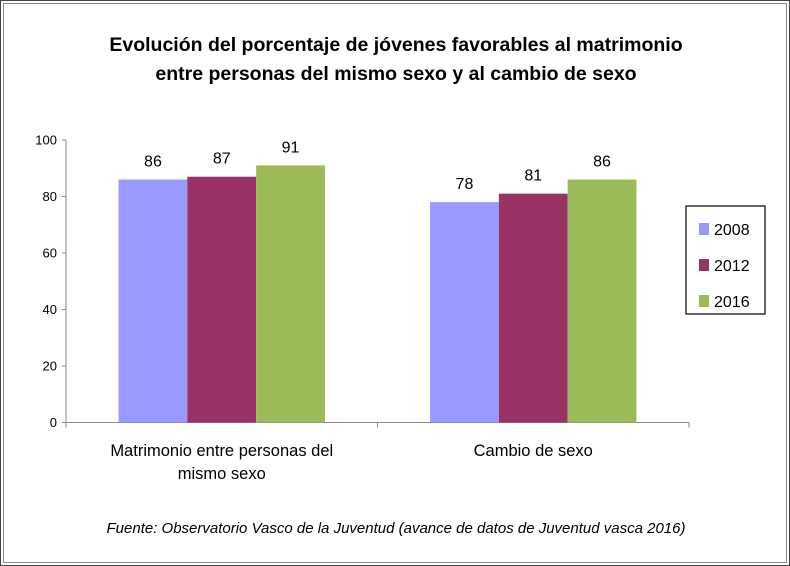 The height and width of the screenshot is (566, 790). I want to click on category-label: Matrimonio entre personas del, so click(221, 451).